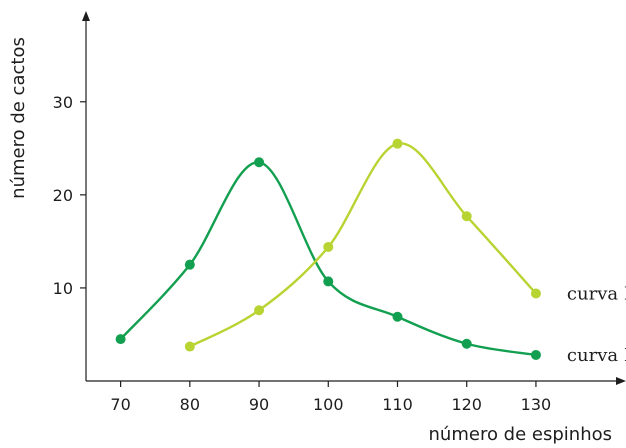 Image resolution: width=626 pixels, height=448 pixels. What do you see at coordinates (328, 404) in the screenshot?
I see `x-tick-label: 100` at bounding box center [328, 404].